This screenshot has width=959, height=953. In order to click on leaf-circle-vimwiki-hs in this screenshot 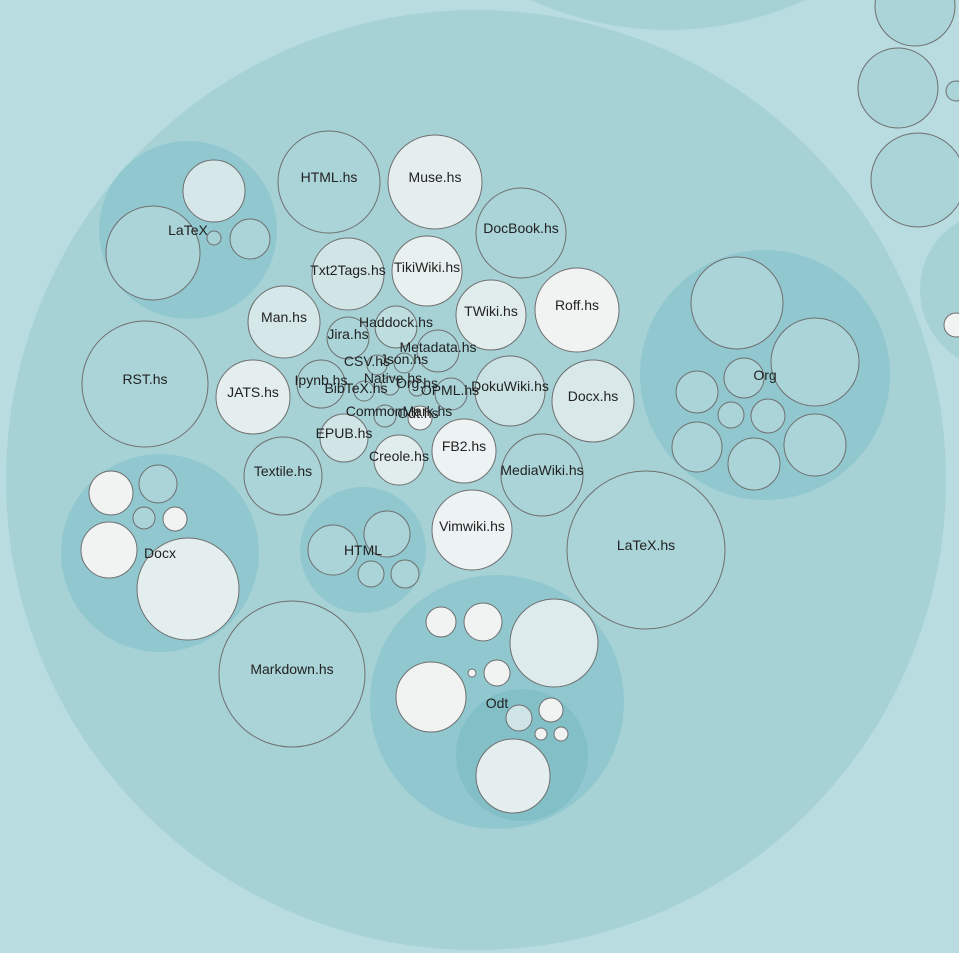, I will do `click(472, 530)`.